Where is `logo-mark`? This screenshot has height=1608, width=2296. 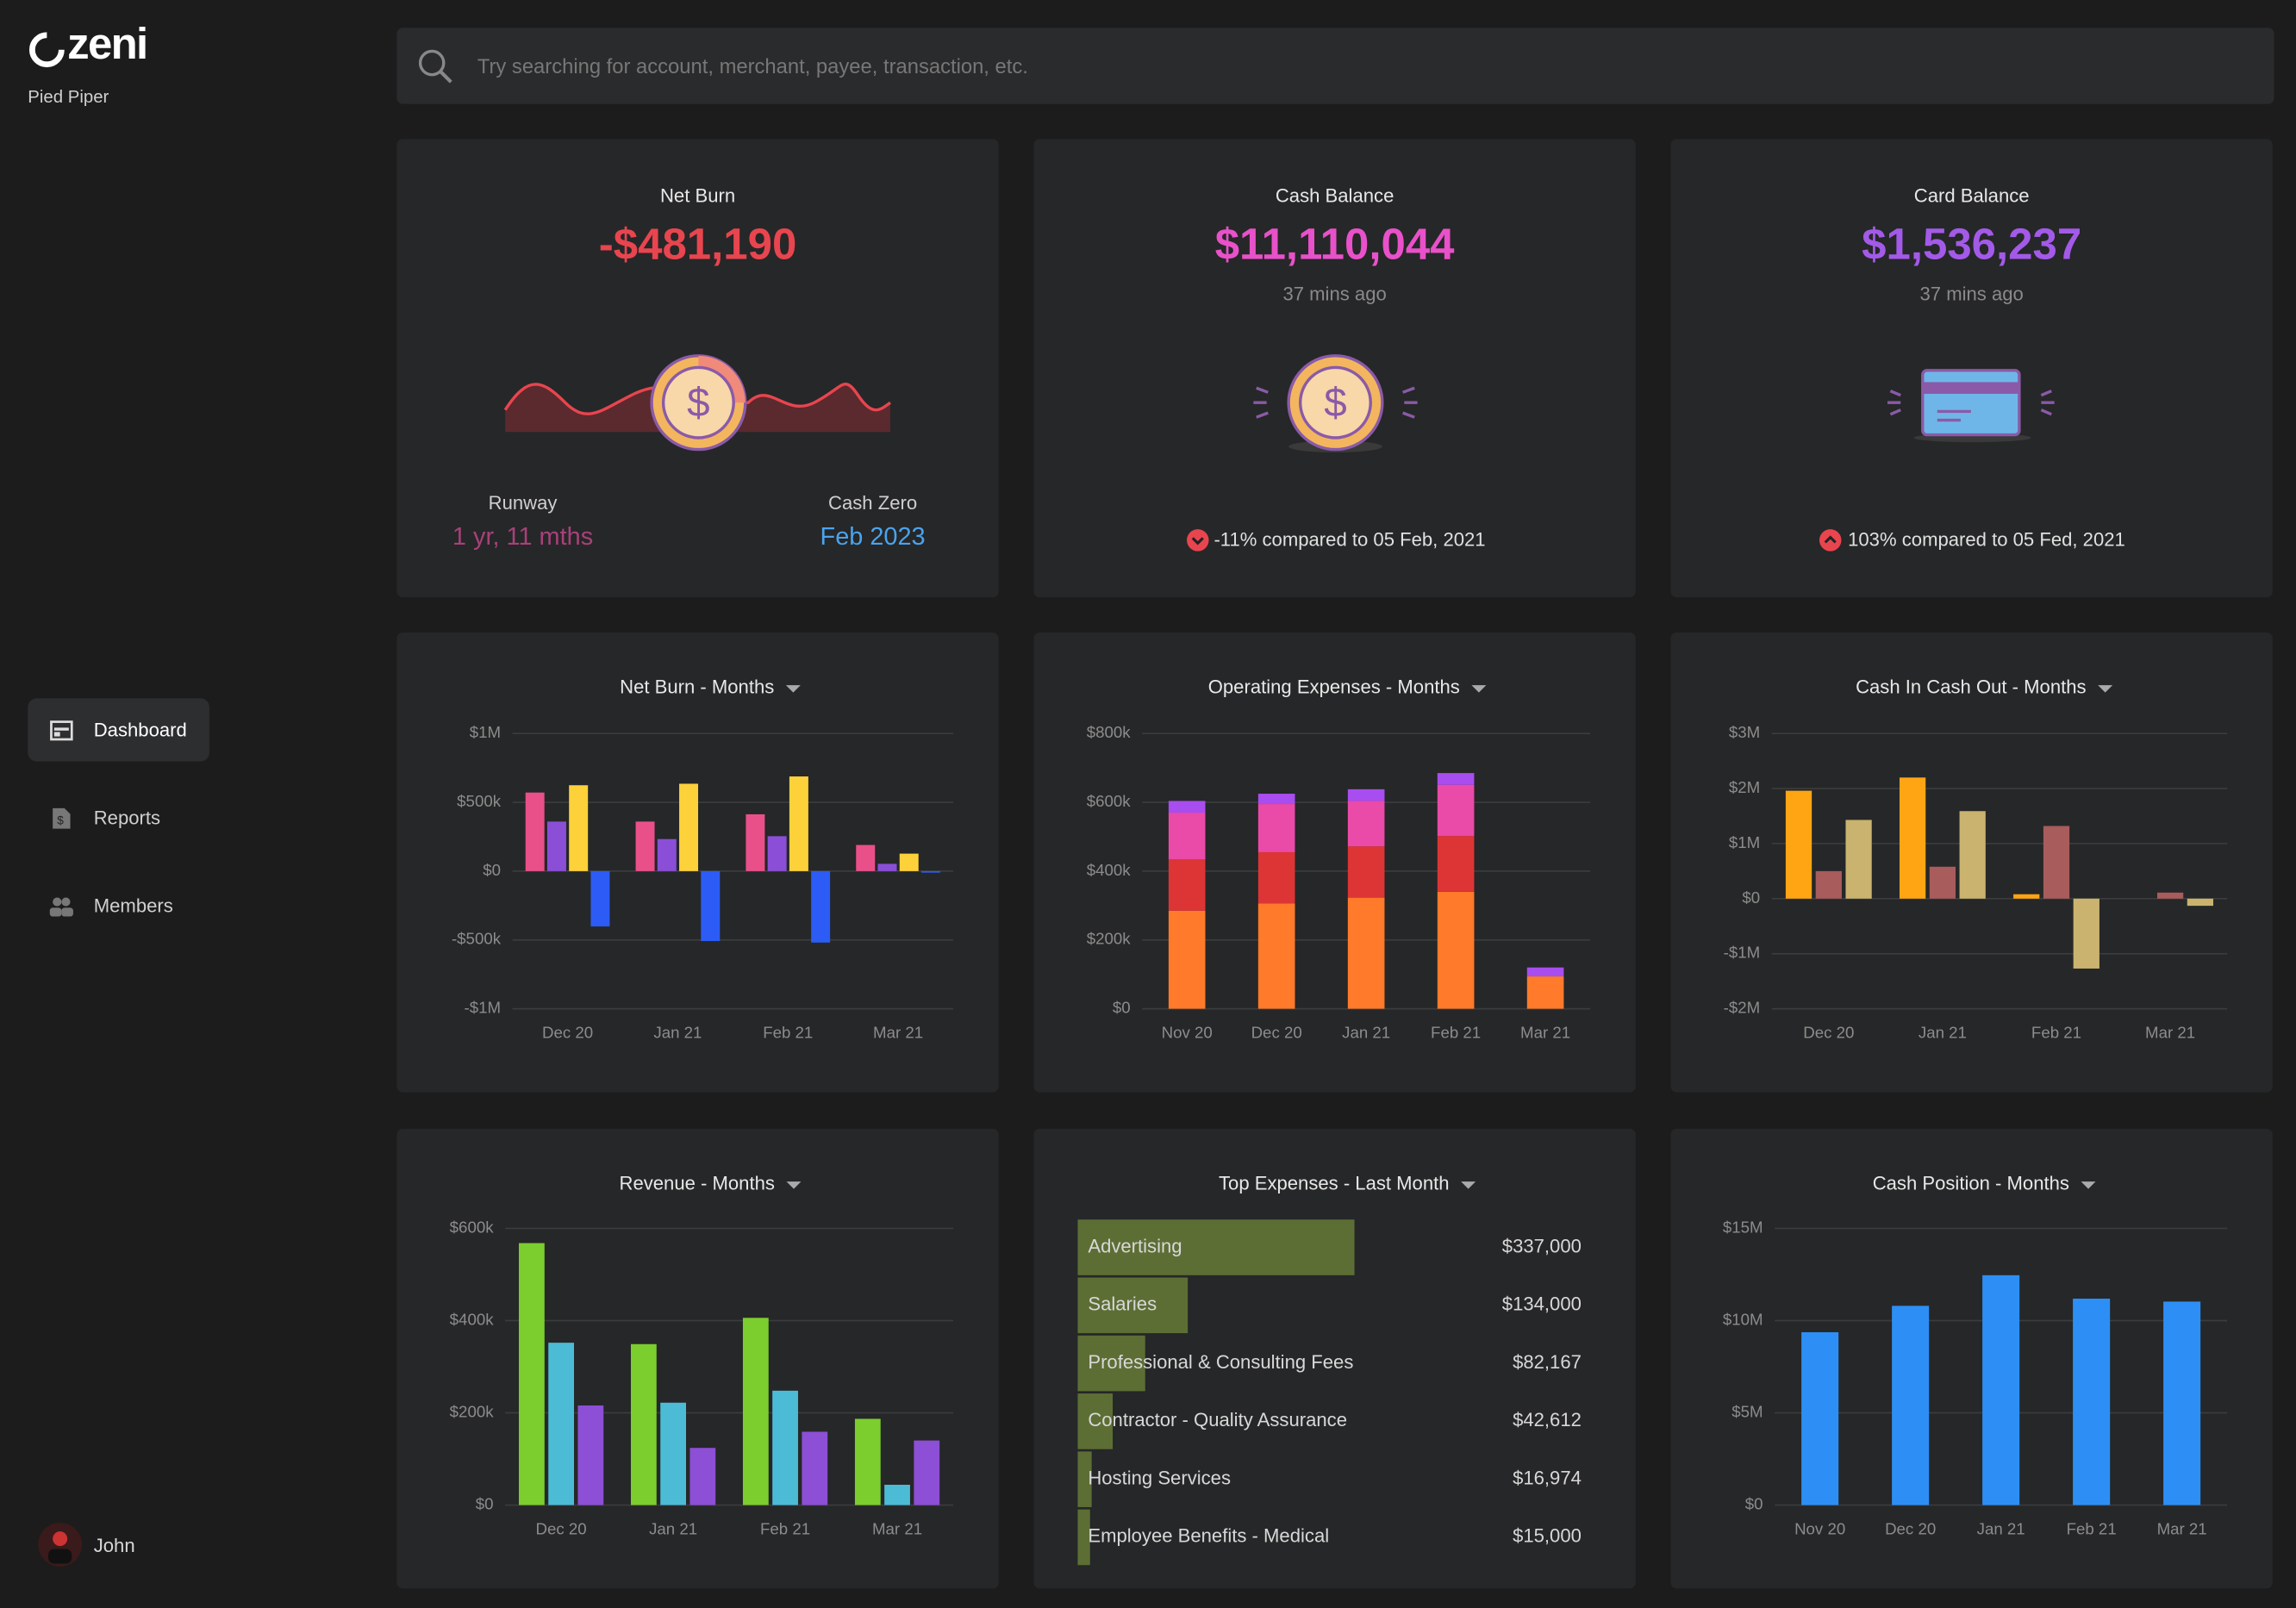
logo-mark is located at coordinates (46, 50).